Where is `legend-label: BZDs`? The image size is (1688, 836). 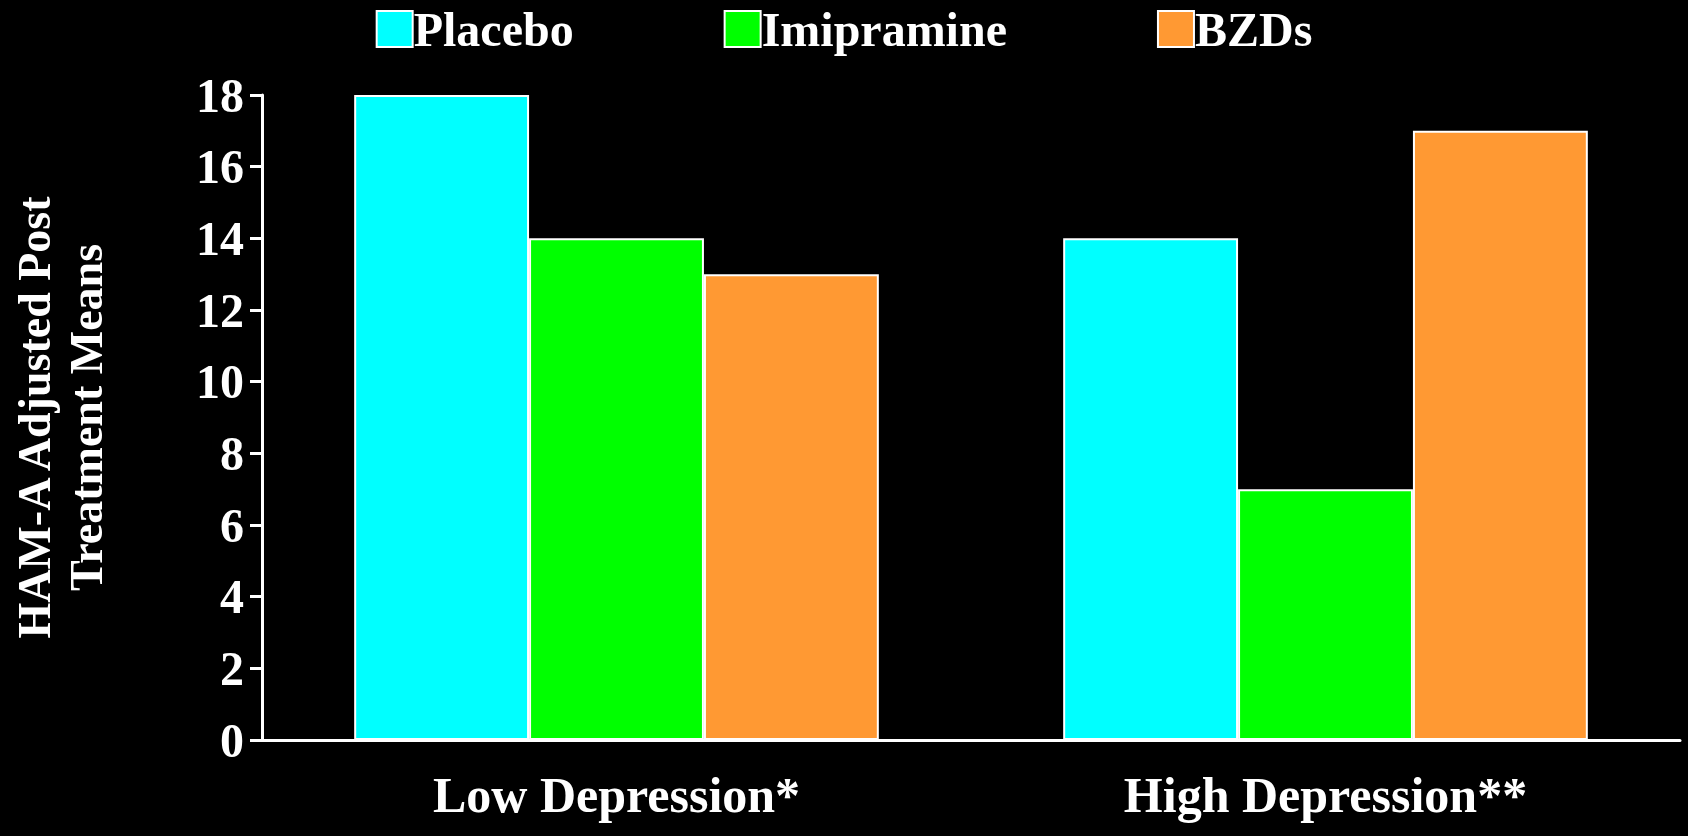 legend-label: BZDs is located at coordinates (1253, 29).